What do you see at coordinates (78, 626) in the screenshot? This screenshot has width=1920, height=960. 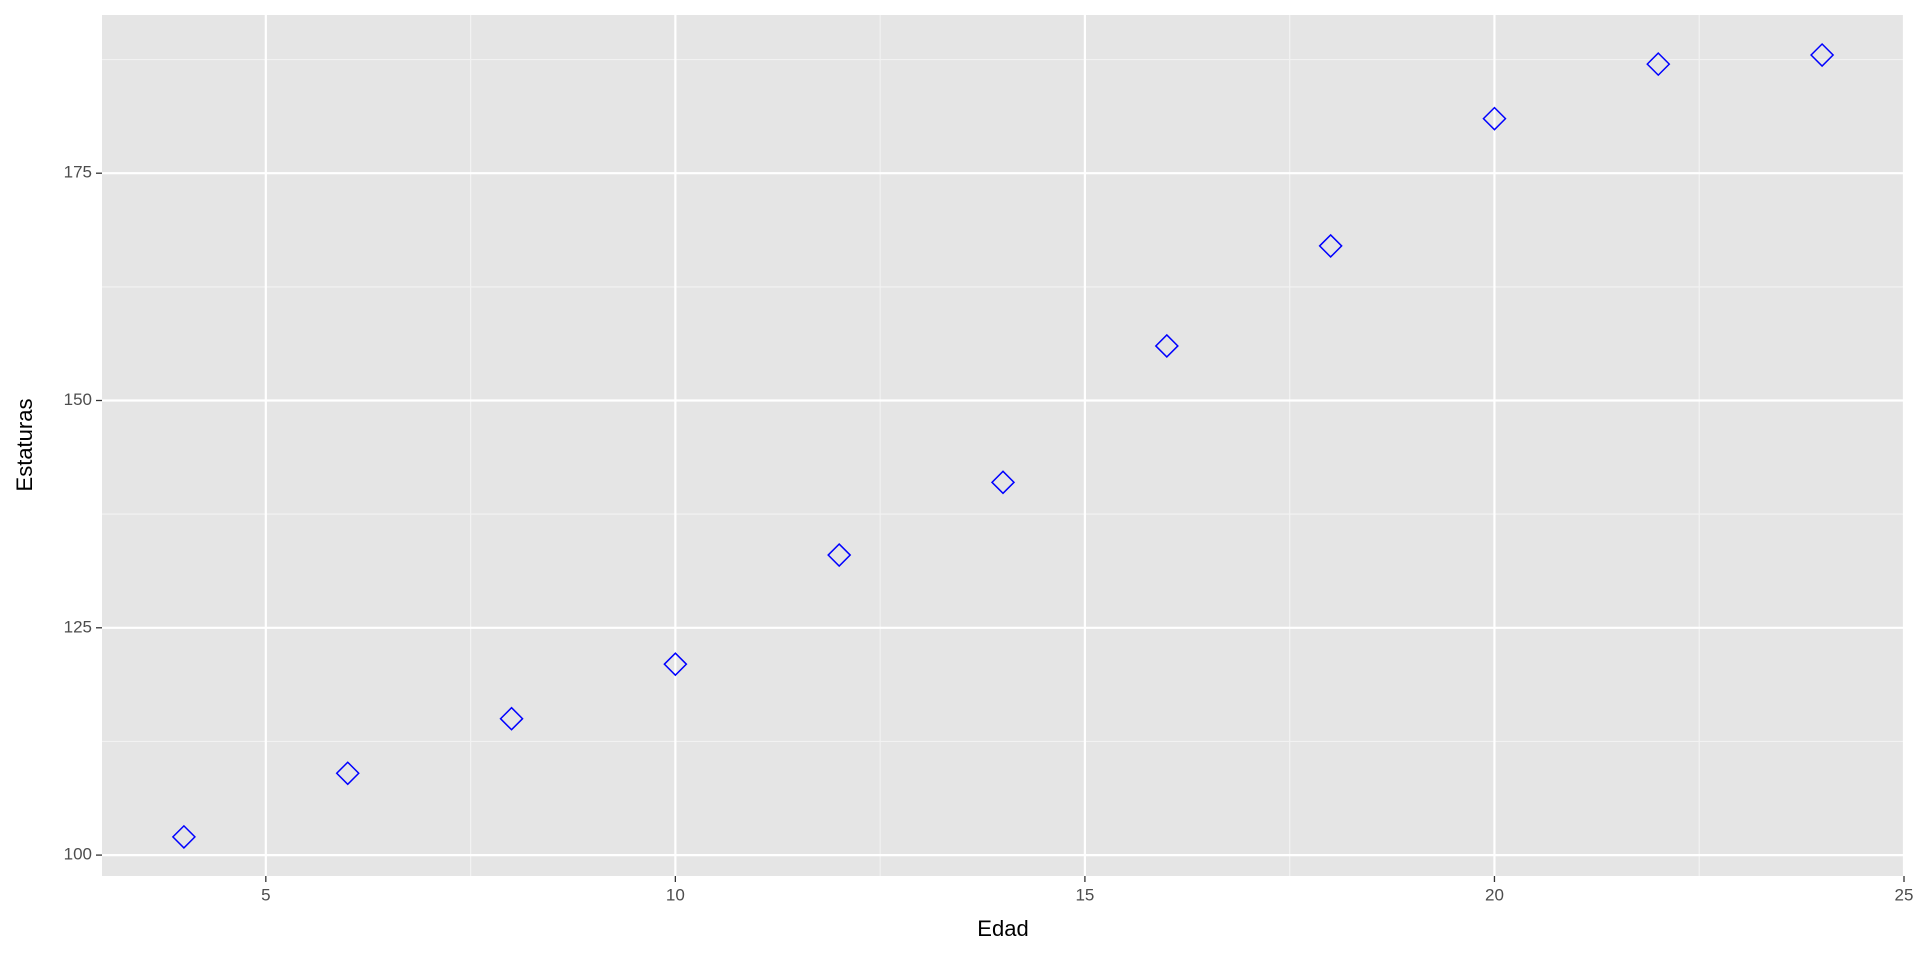 I see `y-tick-label: 125` at bounding box center [78, 626].